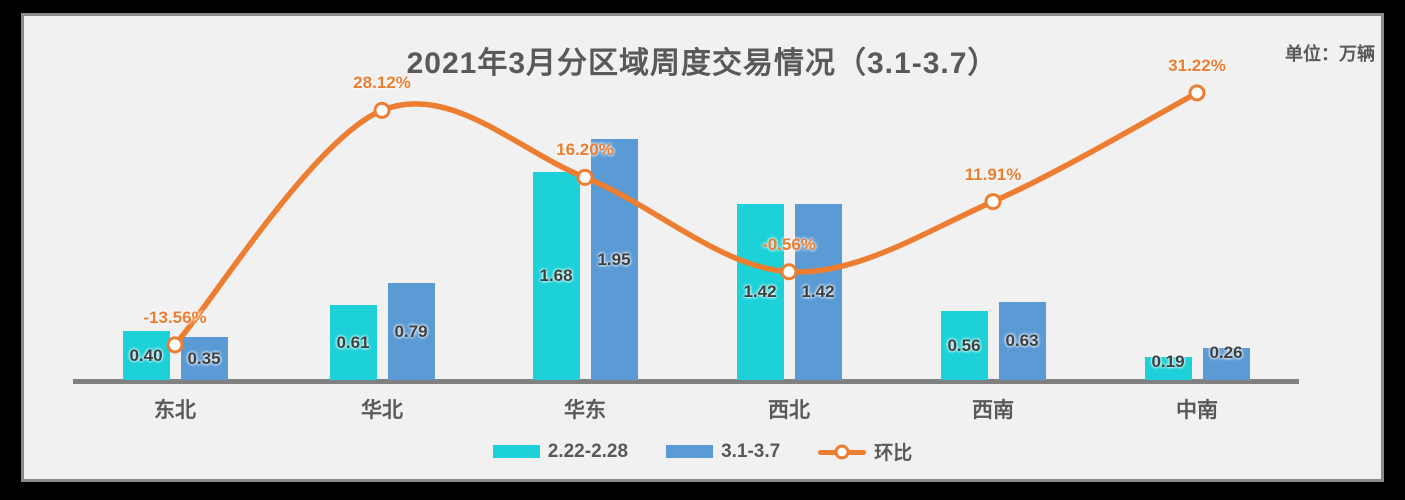  I want to click on x-axis-line, so click(686, 381).